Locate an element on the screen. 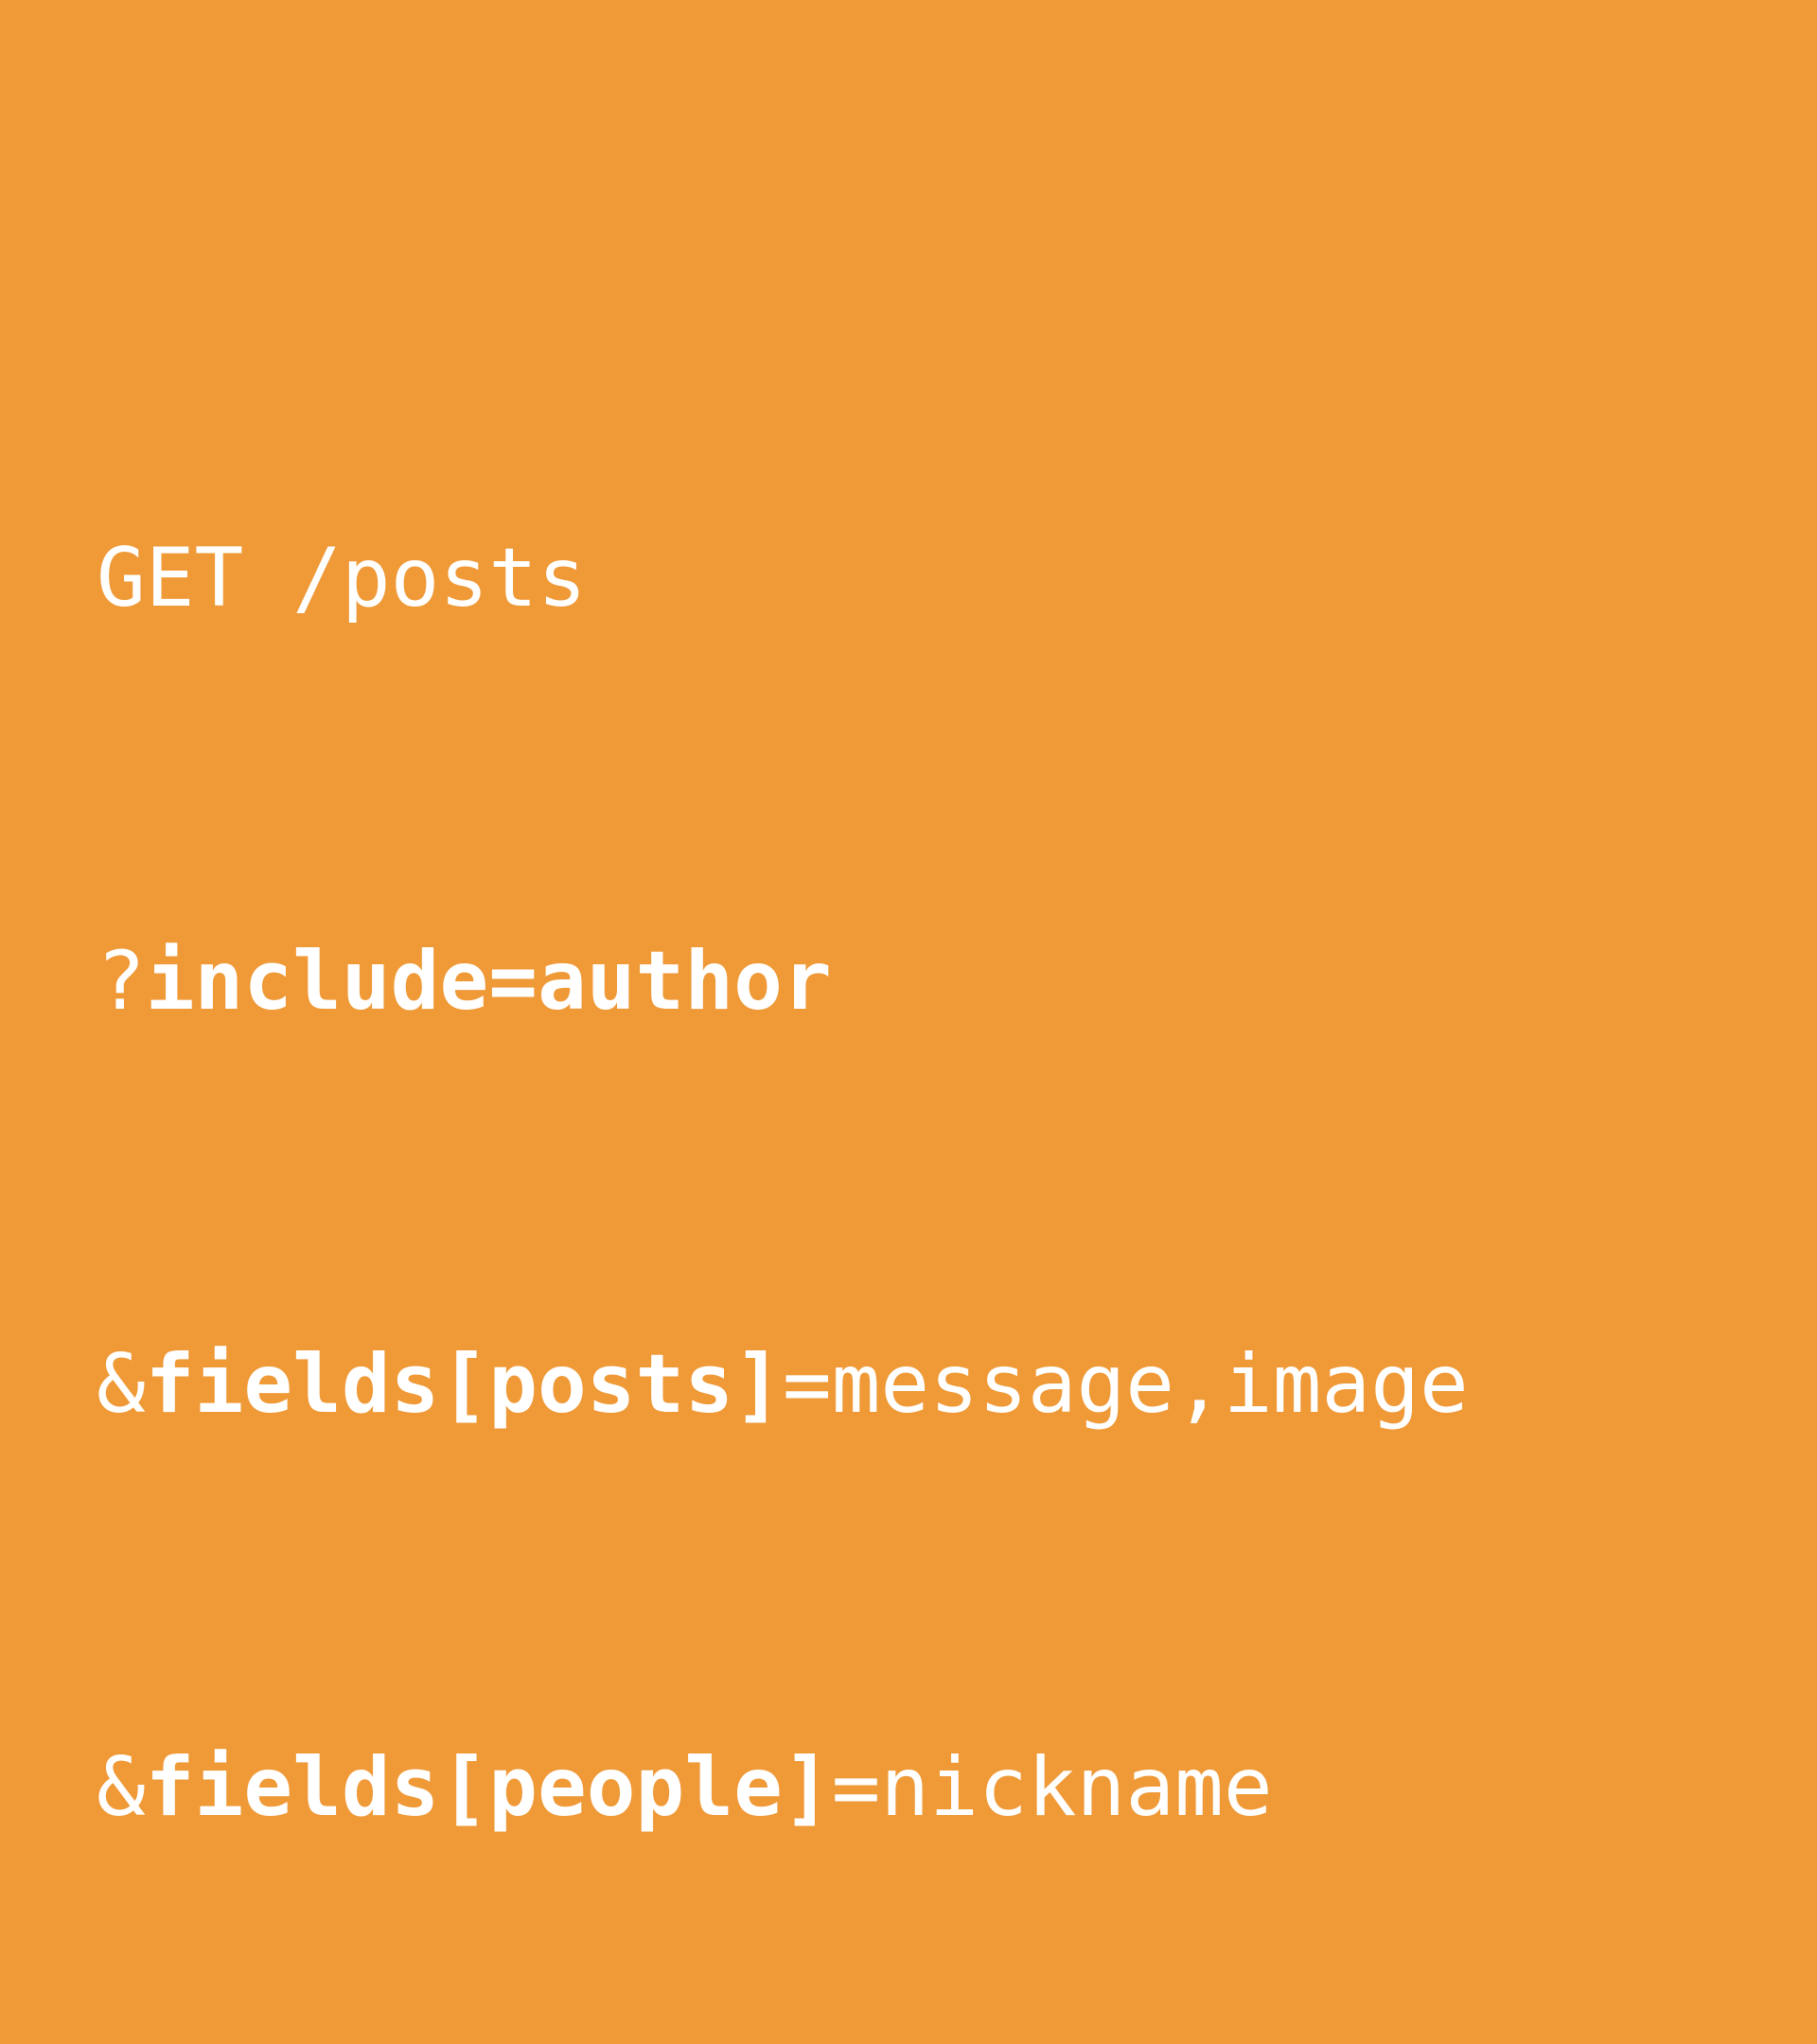 The image size is (1817, 2044). code-line-include: ?include=author is located at coordinates (930, 981).